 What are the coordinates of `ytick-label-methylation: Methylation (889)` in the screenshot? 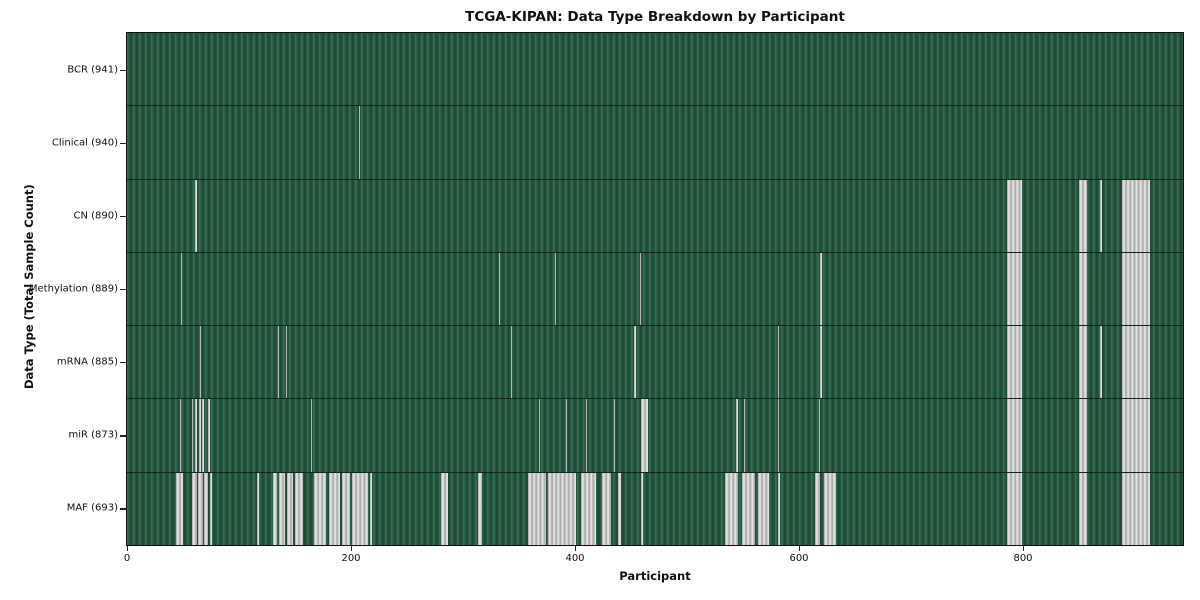 It's located at (73, 289).